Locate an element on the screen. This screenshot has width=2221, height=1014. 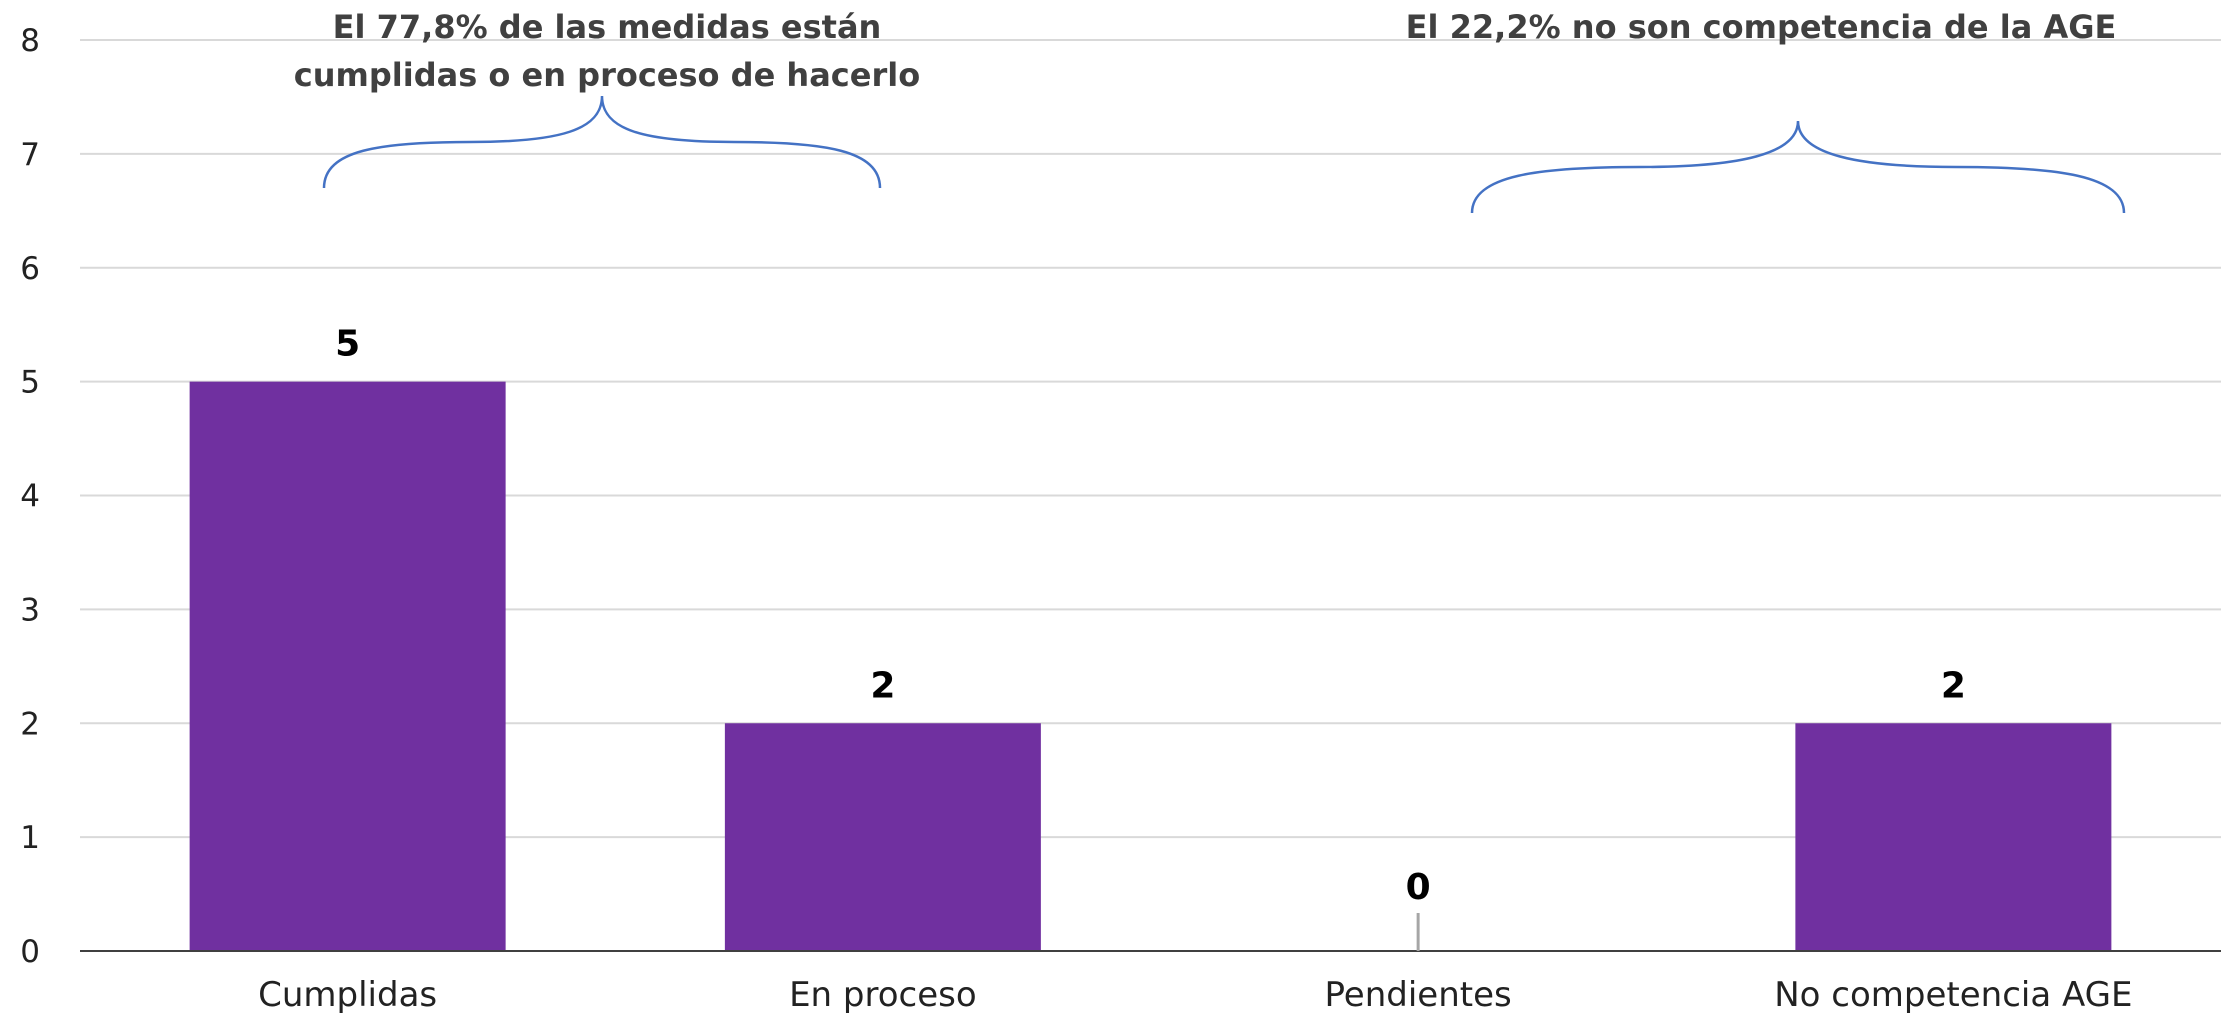
annotation-right-brace is located at coordinates (1798, 167).